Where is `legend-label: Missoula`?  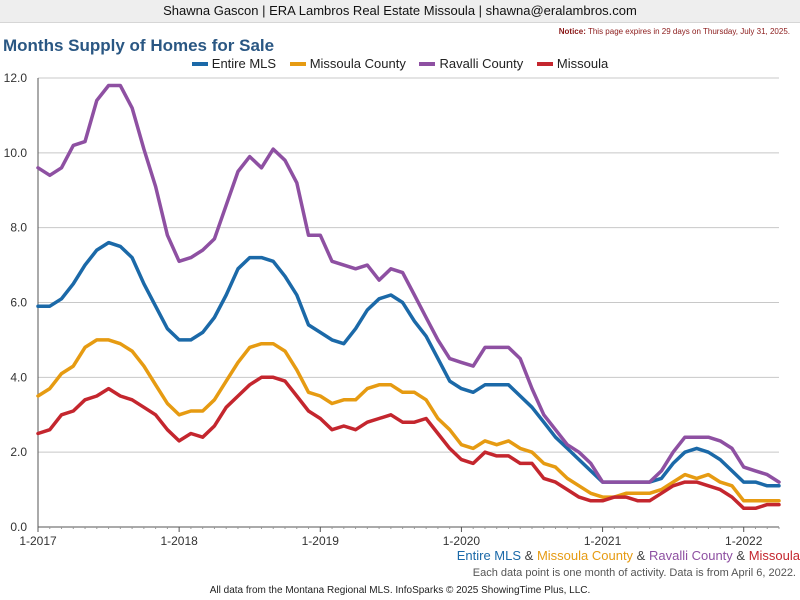 legend-label: Missoula is located at coordinates (582, 63).